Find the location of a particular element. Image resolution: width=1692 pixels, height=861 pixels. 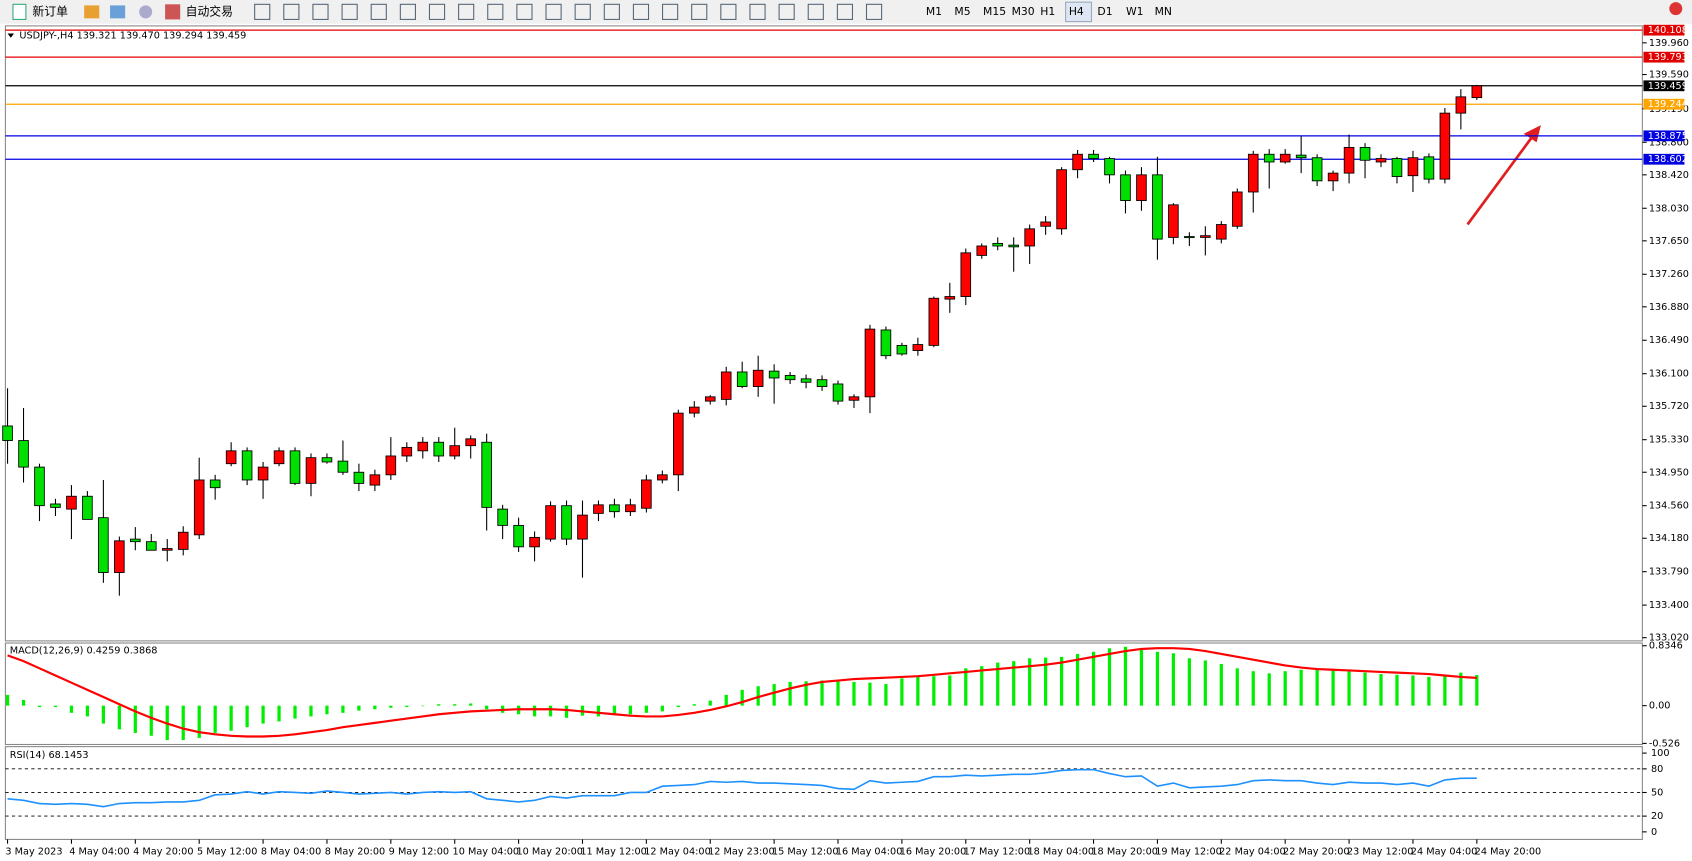

y-tick-label: 135.720 is located at coordinates (1669, 406).